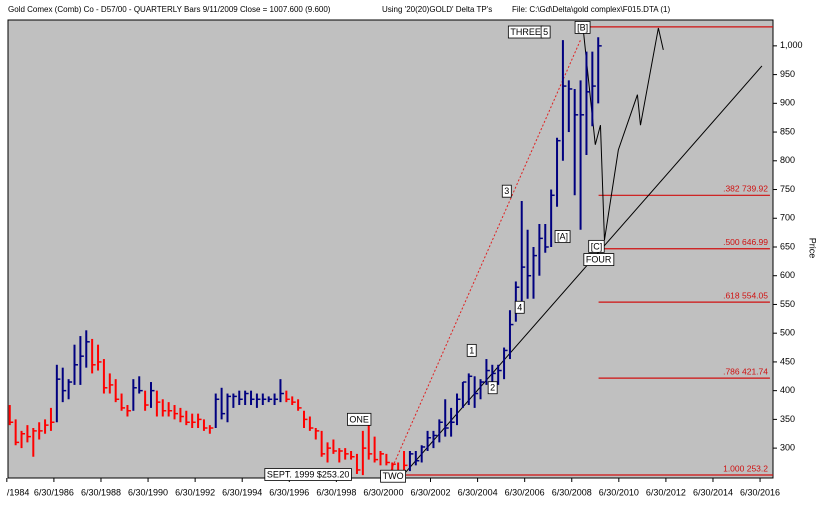 The height and width of the screenshot is (511, 820). I want to click on y-axis-label: Price, so click(813, 248).